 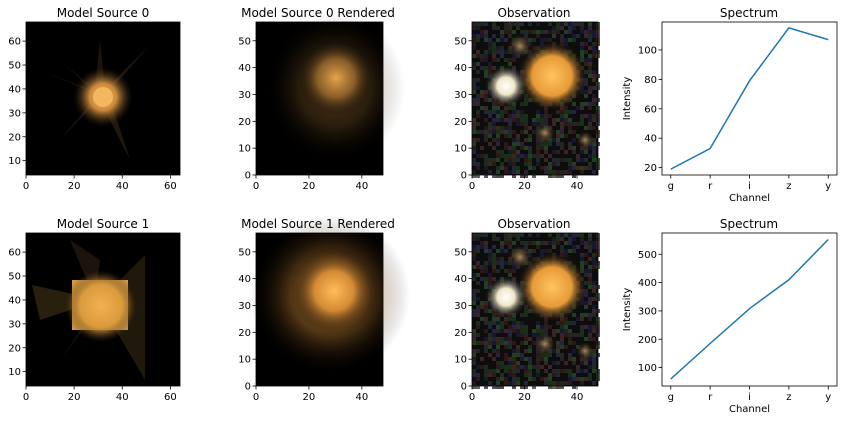 What do you see at coordinates (788, 186) in the screenshot?
I see `x-tick-label: z` at bounding box center [788, 186].